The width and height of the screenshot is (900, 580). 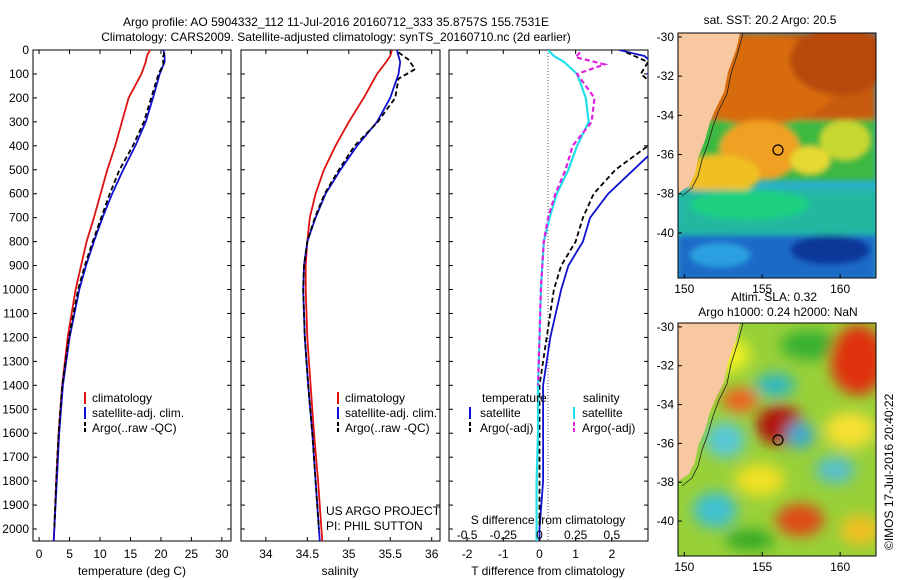 I want to click on isobath-contour, so click(x=712, y=115).